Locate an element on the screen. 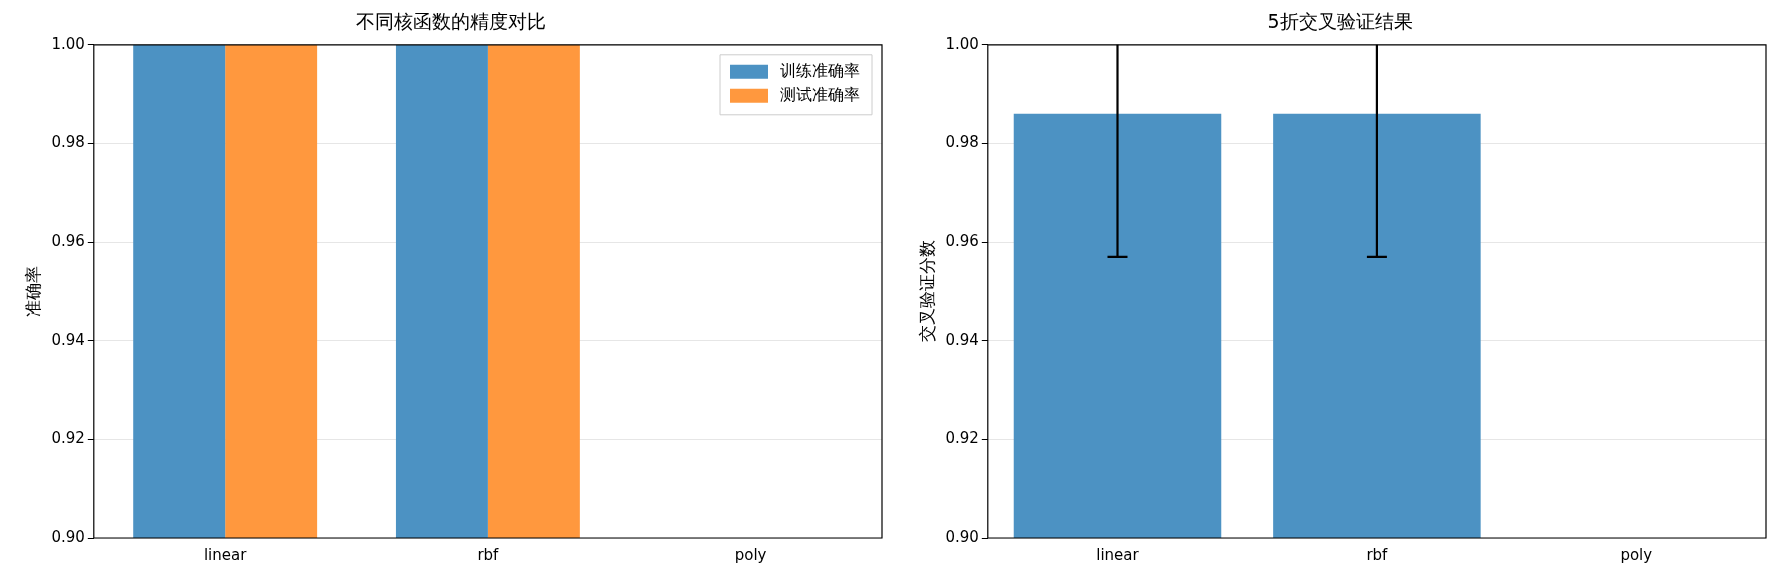  chart-title: 5折交叉验证结果 is located at coordinates (1340, 21).